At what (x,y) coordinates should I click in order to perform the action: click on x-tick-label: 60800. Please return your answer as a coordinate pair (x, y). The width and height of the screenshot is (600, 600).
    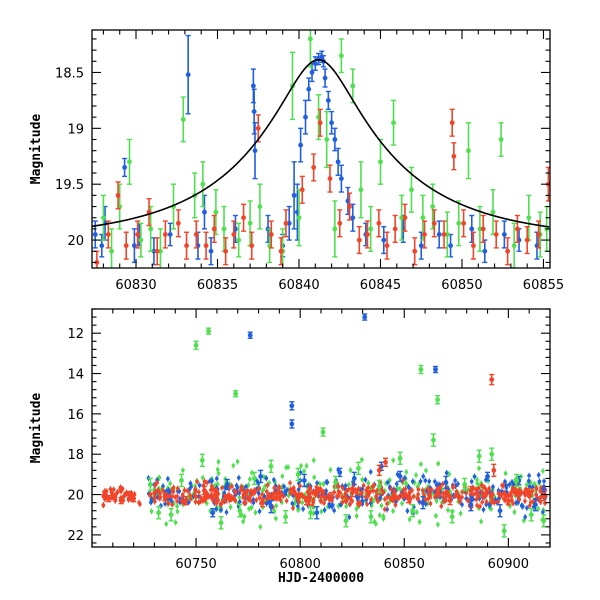
    Looking at the image, I should click on (300, 564).